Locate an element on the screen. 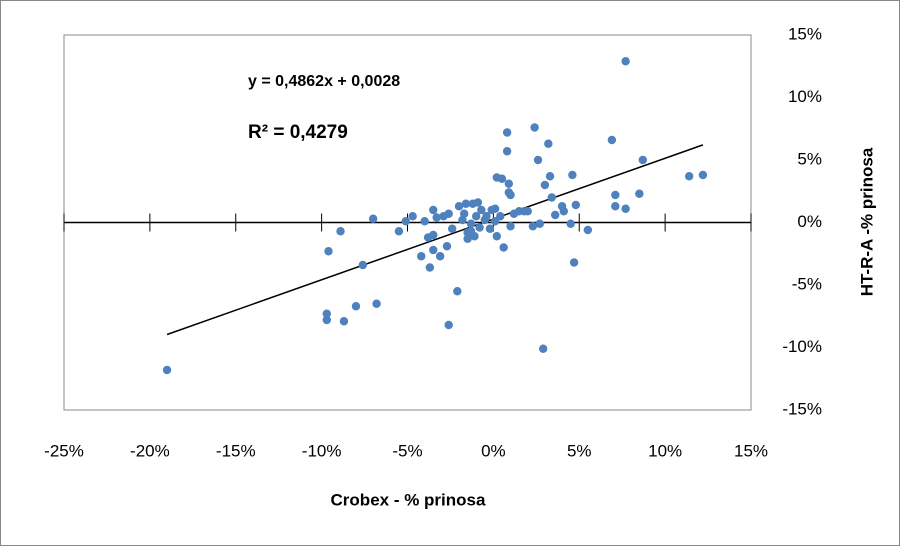 Image resolution: width=901 pixels, height=547 pixels. y-tick-label: -15% is located at coordinates (802, 408).